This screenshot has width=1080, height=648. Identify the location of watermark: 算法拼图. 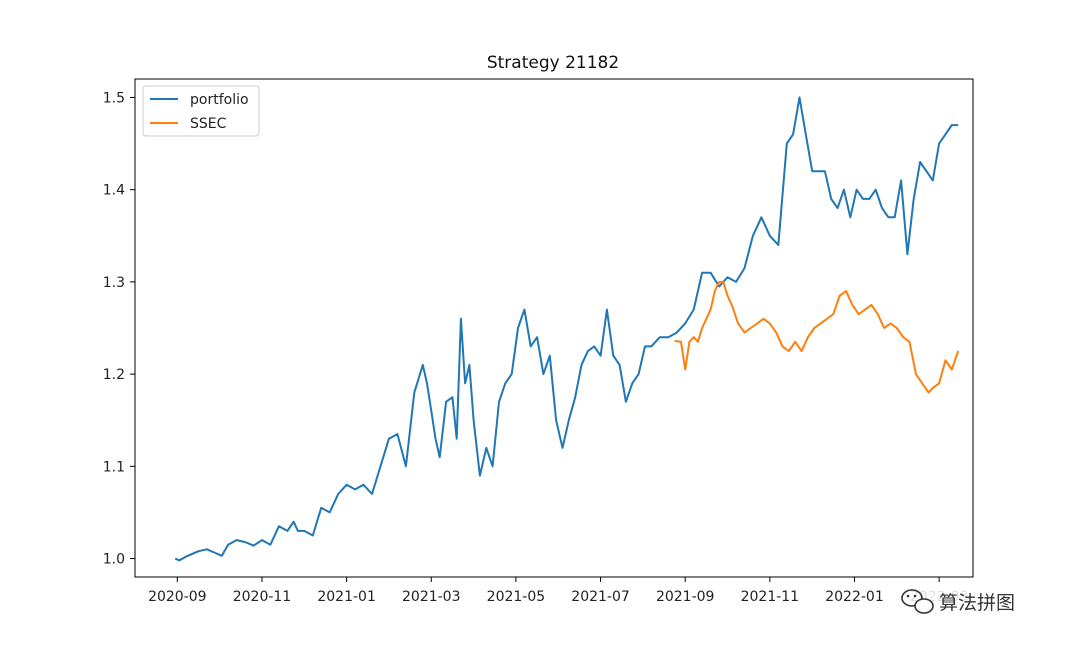
(969, 602).